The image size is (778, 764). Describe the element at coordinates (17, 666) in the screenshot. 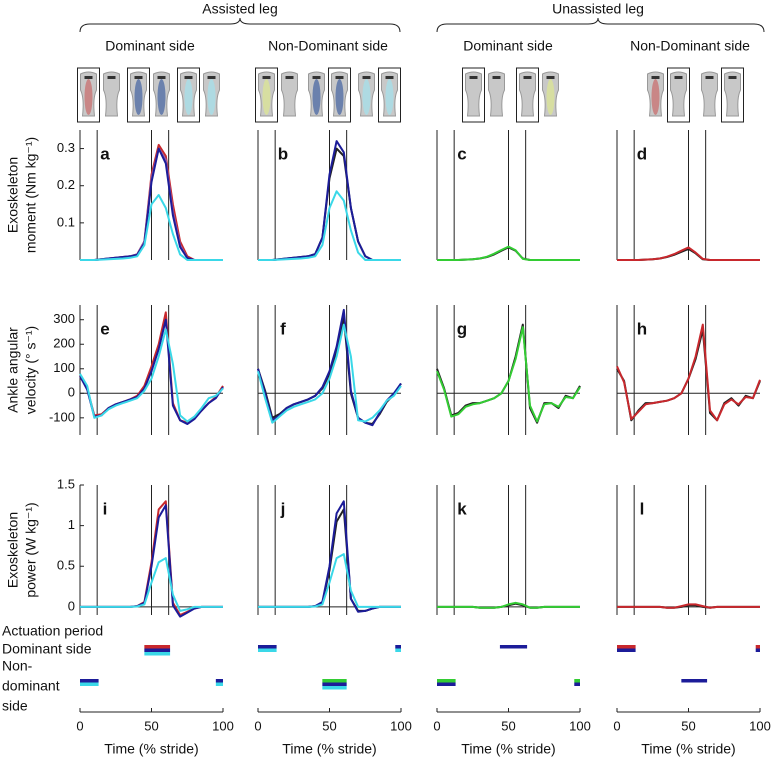

I see `row-label: Non-` at that location.